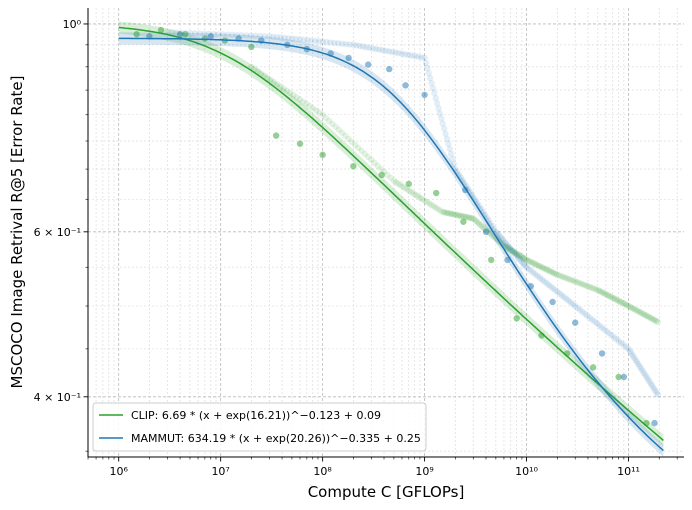 The width and height of the screenshot is (692, 510). I want to click on y-tick-label: 6 × 10⁻¹, so click(57, 232).